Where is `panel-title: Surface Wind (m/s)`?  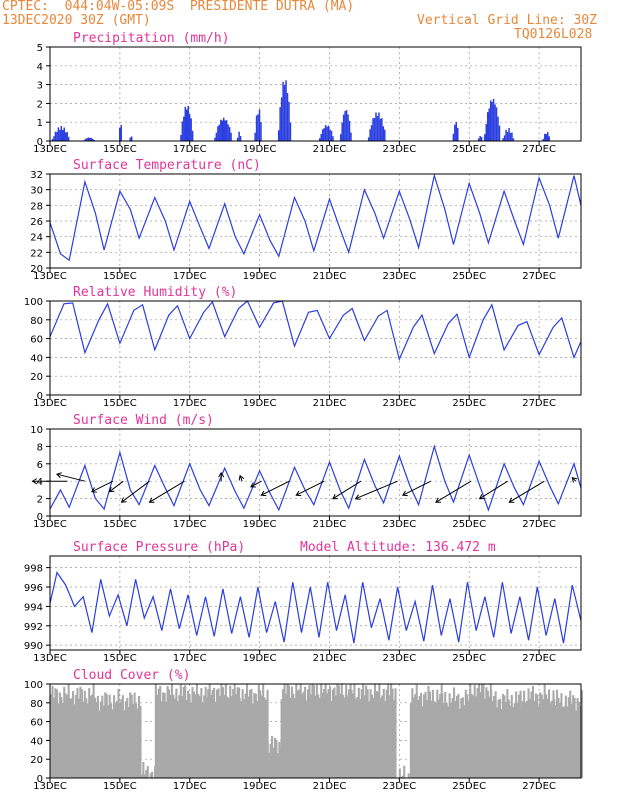 panel-title: Surface Wind (m/s) is located at coordinates (143, 420).